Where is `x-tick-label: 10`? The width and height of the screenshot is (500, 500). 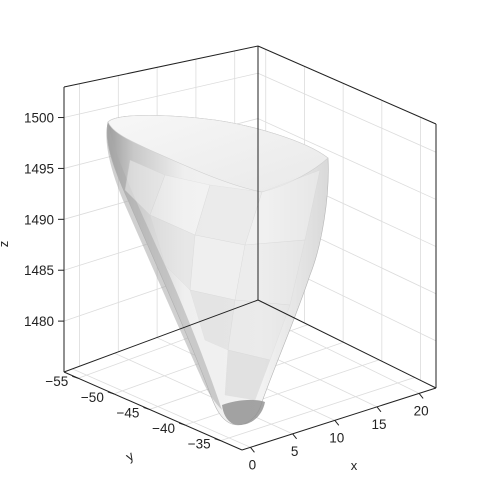 x-tick-label: 10 is located at coordinates (336, 437).